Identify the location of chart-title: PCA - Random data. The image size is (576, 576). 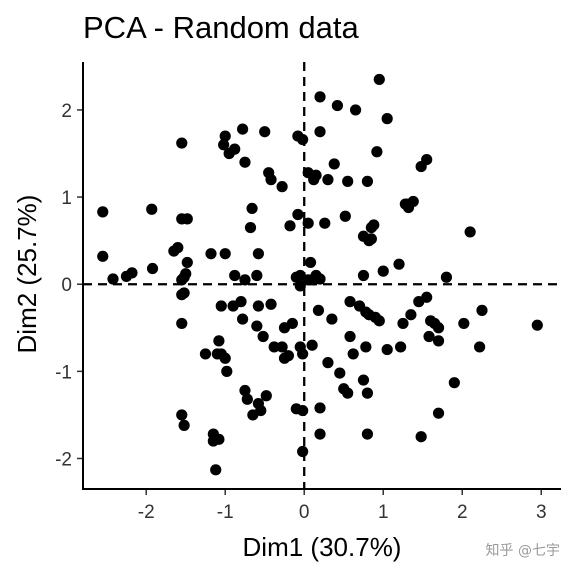
(221, 27).